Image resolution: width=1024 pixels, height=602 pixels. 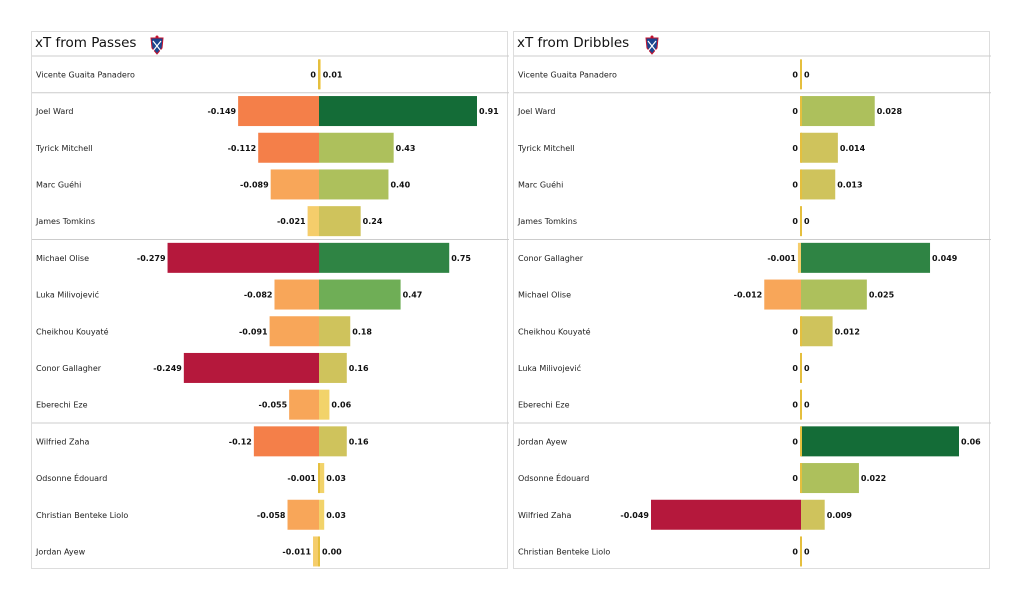 I want to click on player-name-label: James Tomkins, so click(x=65, y=221).